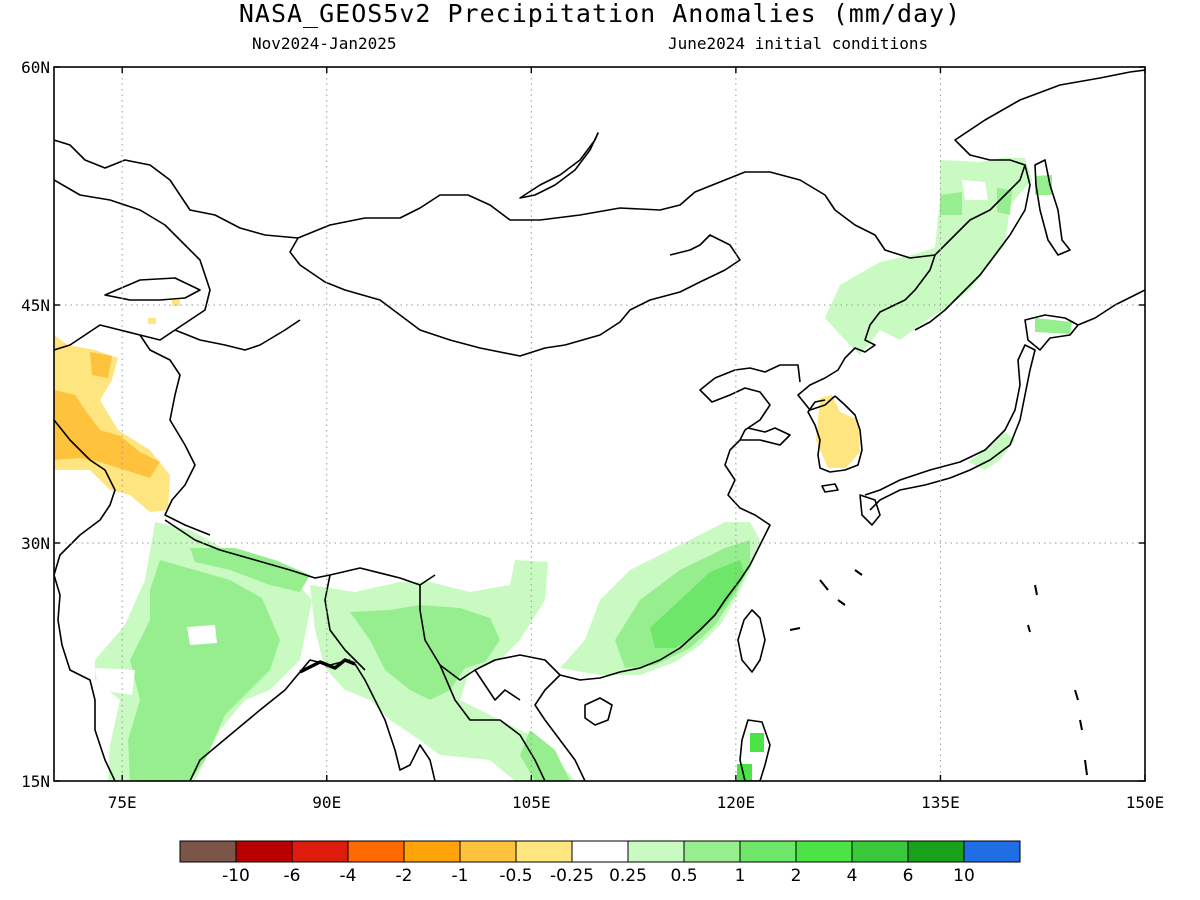 This screenshot has height=900, width=1200. Describe the element at coordinates (736, 802) in the screenshot. I see `lon-tick-label: 120E` at that location.